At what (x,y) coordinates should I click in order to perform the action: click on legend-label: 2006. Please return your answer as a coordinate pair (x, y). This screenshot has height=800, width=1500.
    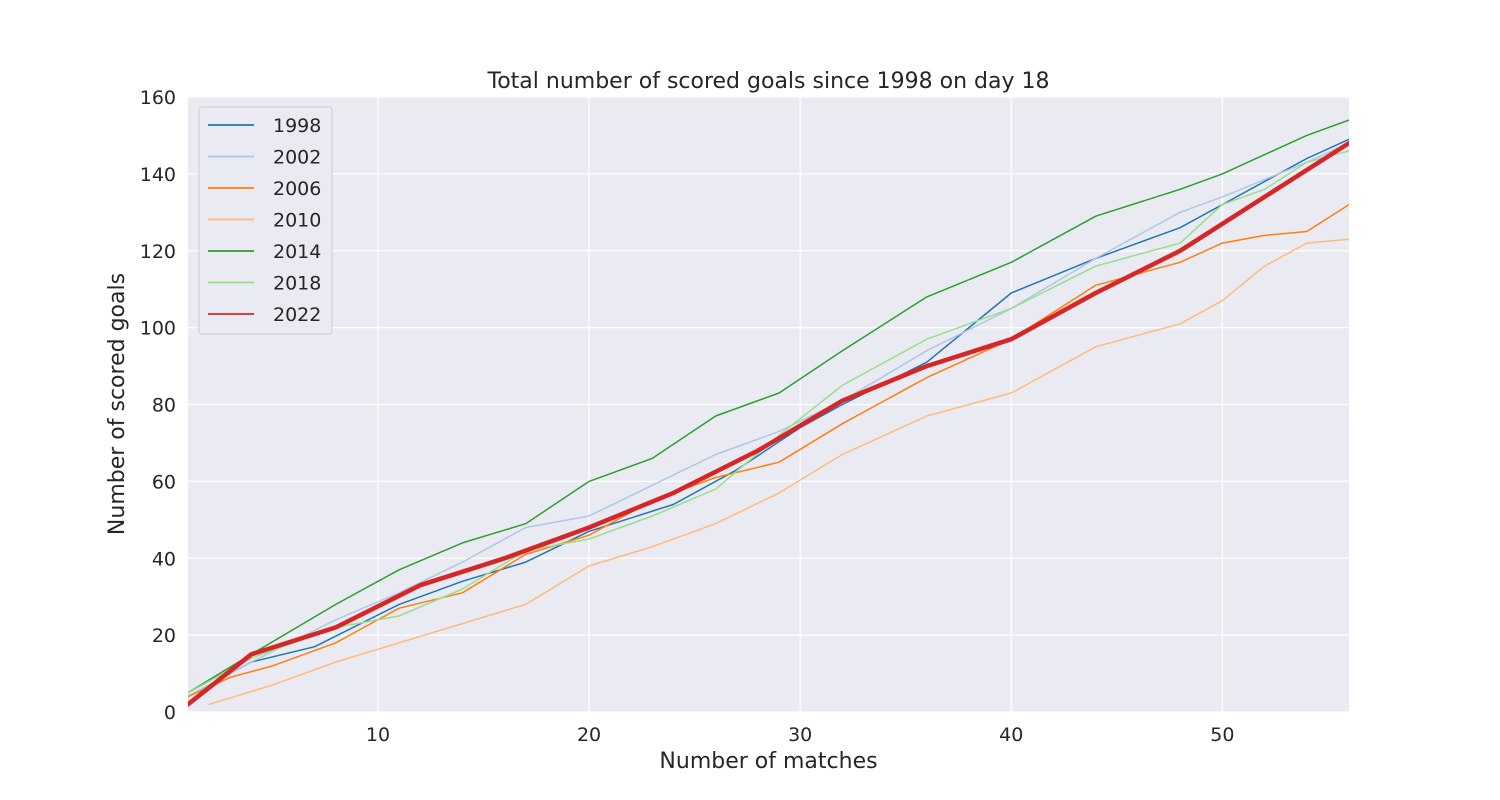
    Looking at the image, I should click on (297, 189).